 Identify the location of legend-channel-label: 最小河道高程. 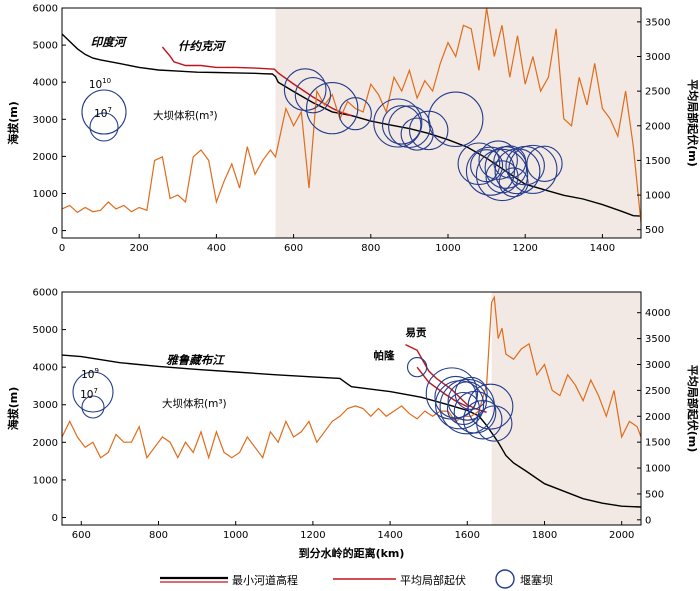
(265, 580).